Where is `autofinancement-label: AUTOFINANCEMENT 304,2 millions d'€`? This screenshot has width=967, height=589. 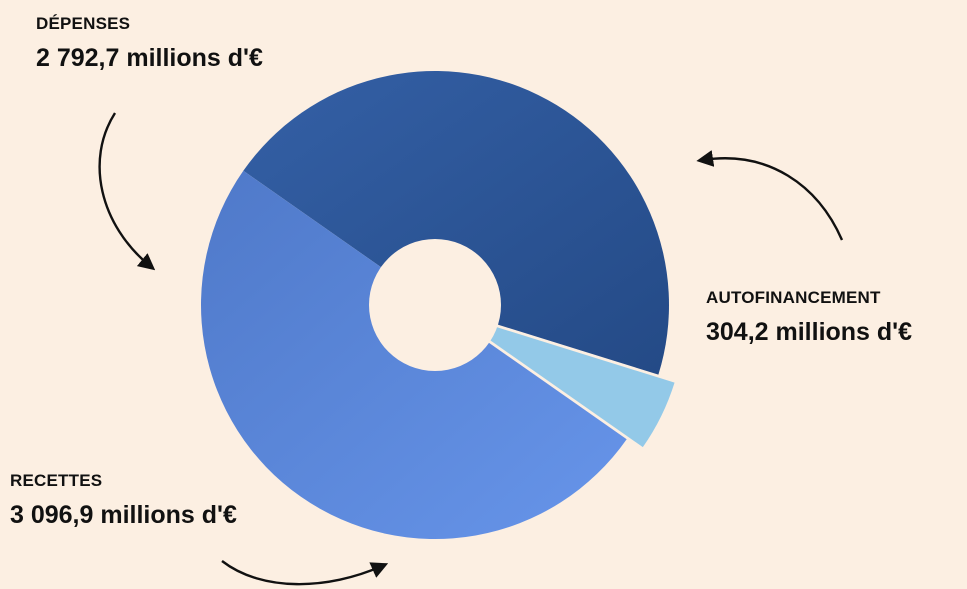
autofinancement-label: AUTOFINANCEMENT 304,2 millions d'€ is located at coordinates (809, 317).